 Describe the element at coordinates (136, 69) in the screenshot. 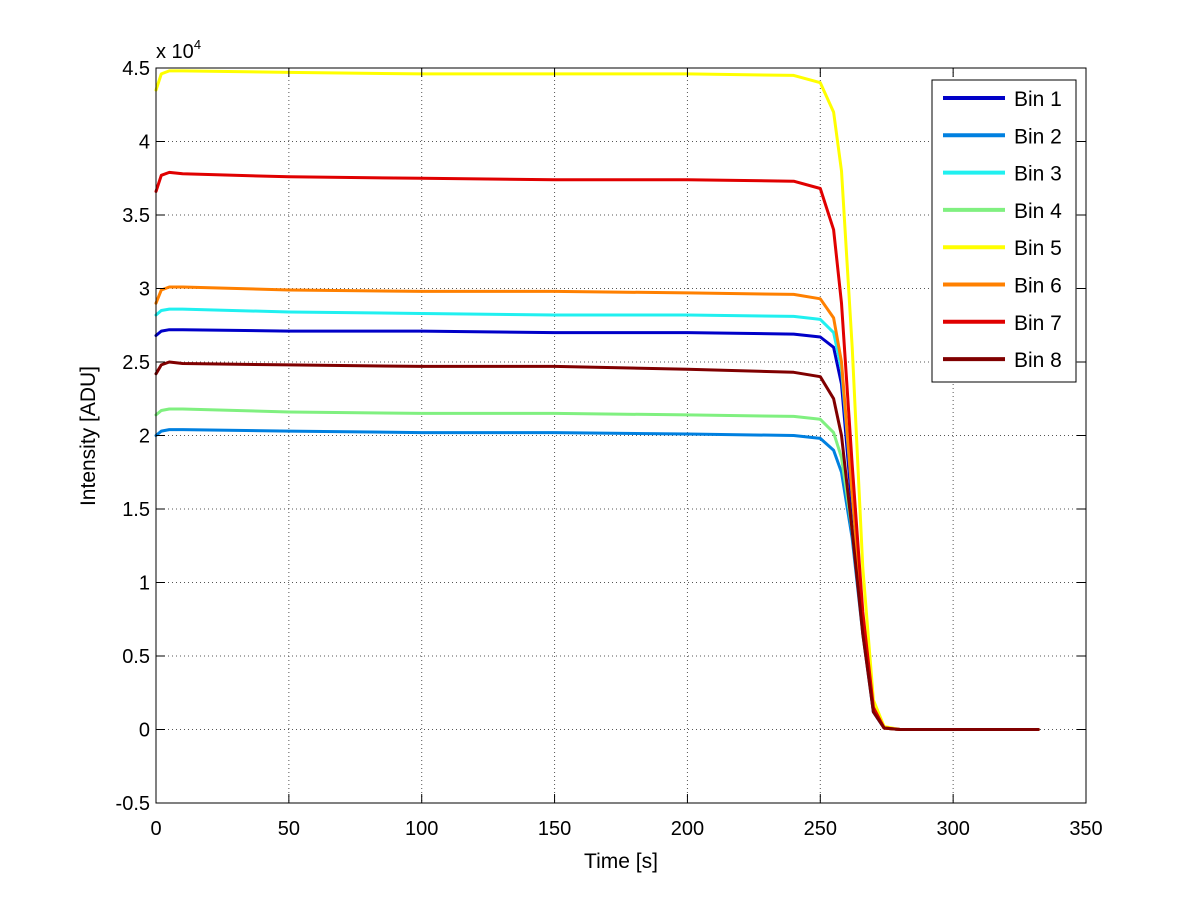

I see `y-tick-label: 4.5` at that location.